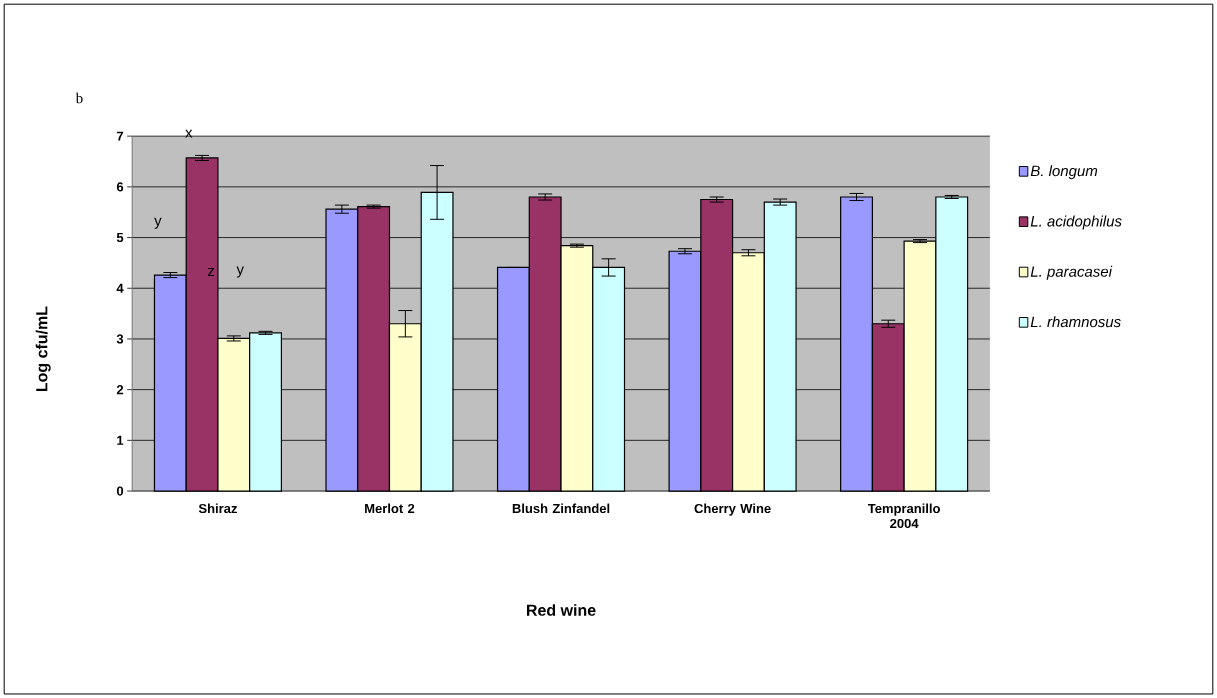 The image size is (1217, 698). I want to click on legend-label: L. rhamnosus, so click(1075, 322).